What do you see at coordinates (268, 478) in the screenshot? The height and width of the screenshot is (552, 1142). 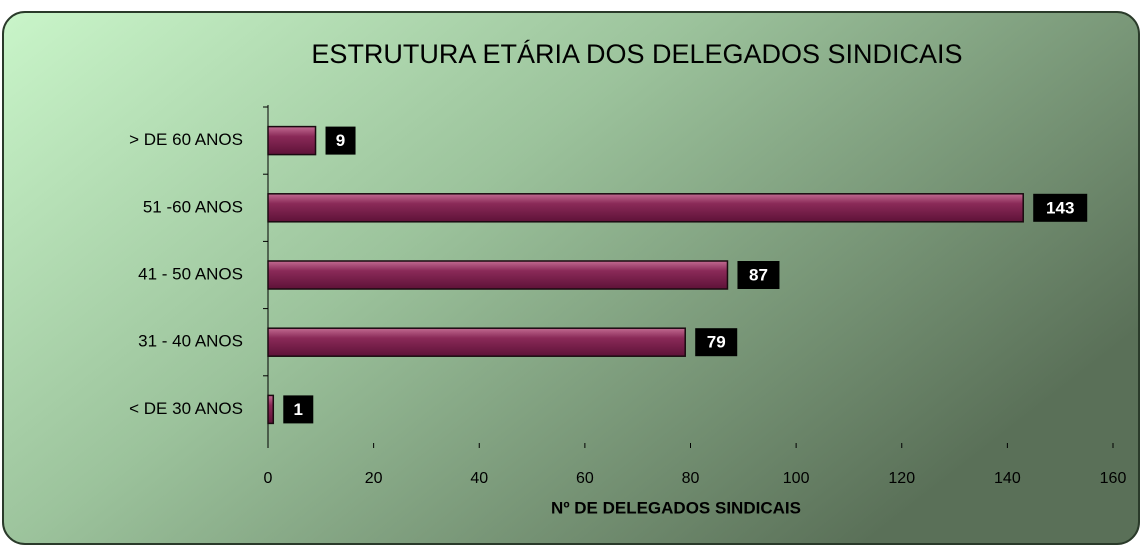 I see `x-tick-label: 0` at bounding box center [268, 478].